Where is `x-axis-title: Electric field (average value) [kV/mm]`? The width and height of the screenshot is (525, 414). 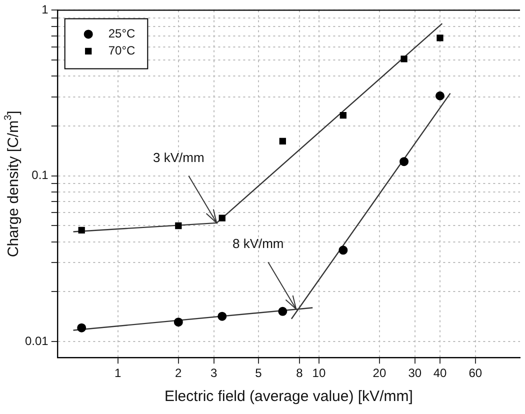
x-axis-title: Electric field (average value) [kV/mm] is located at coordinates (288, 397).